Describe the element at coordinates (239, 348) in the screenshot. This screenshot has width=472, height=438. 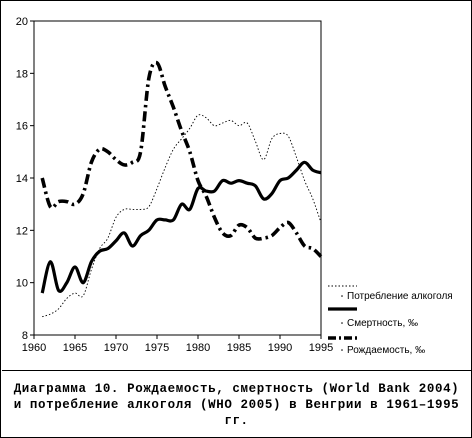
I see `x-tick-label: 1985` at that location.